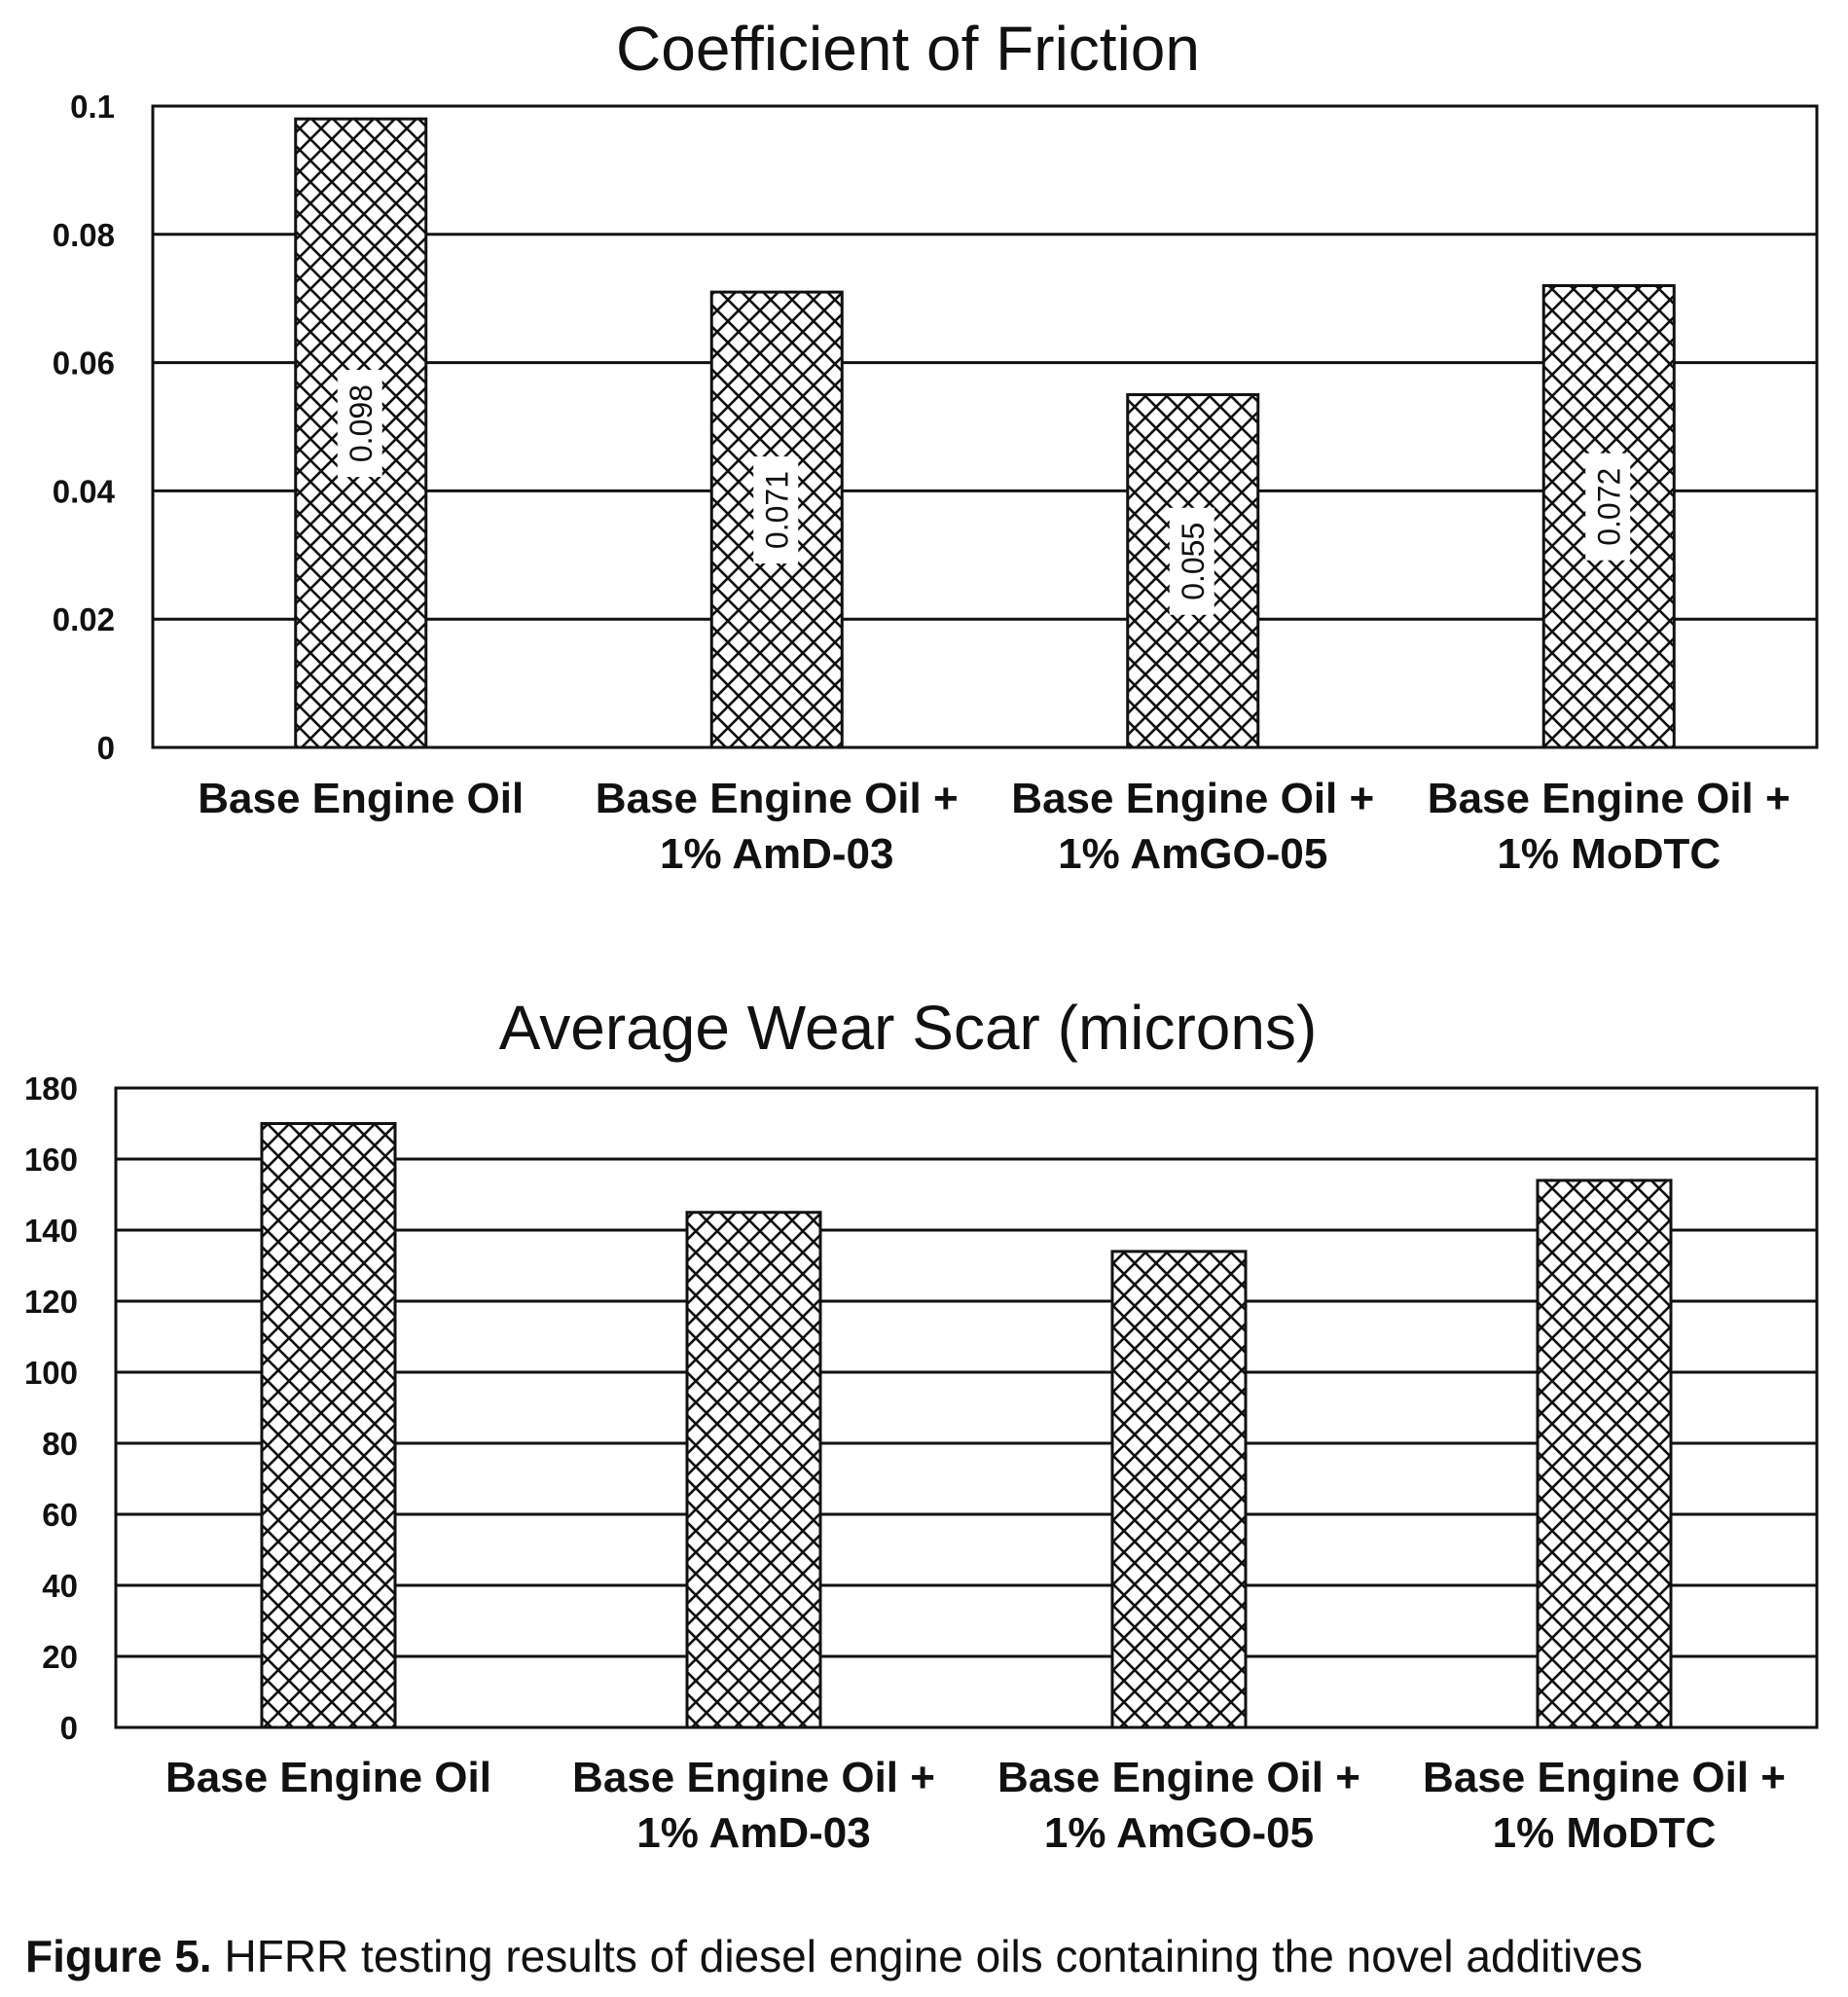  Describe the element at coordinates (84, 363) in the screenshot. I see `y-tick-label: 0.06` at that location.